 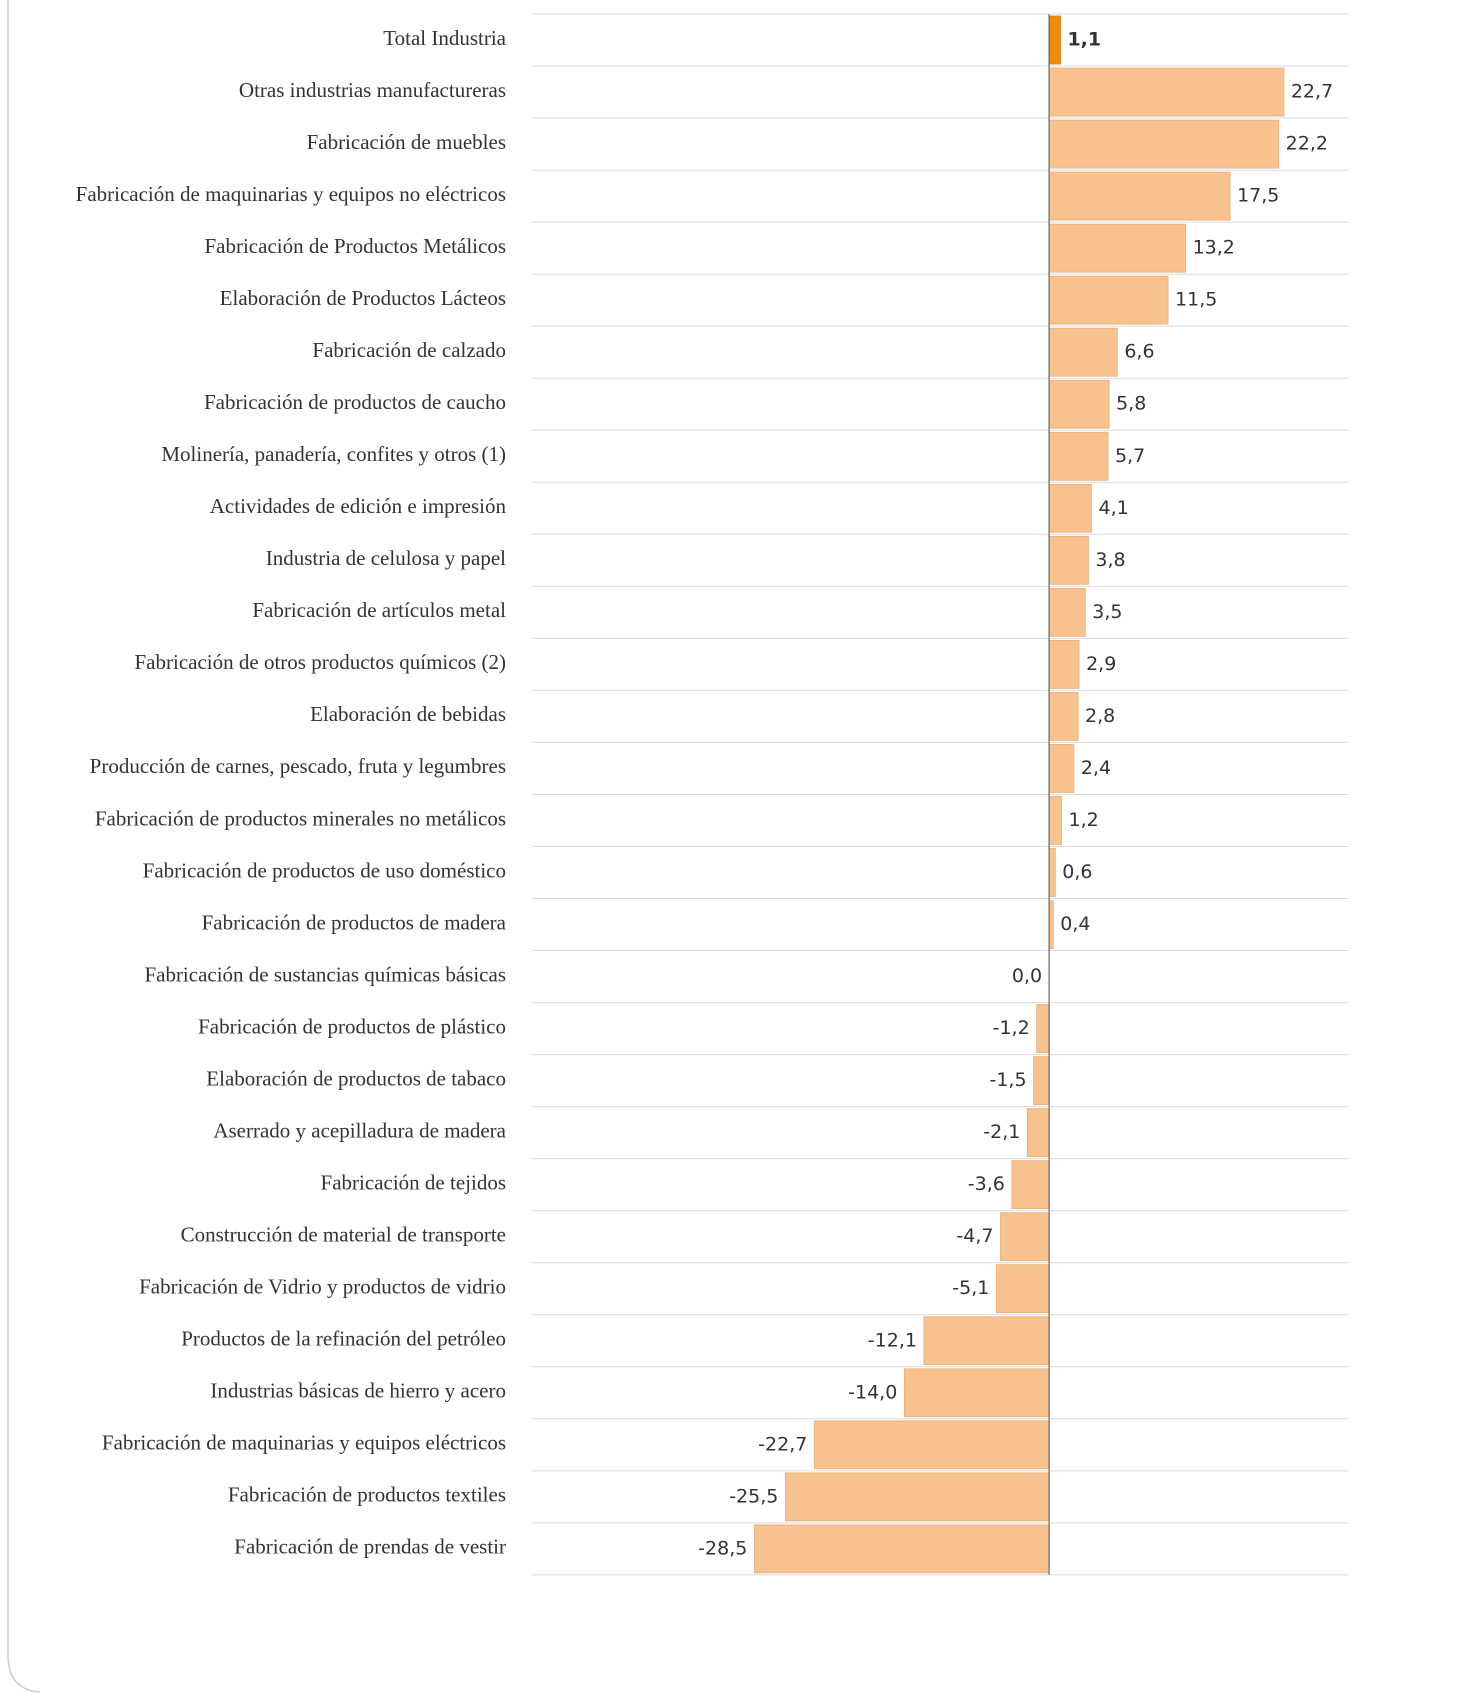 I want to click on value-label: 22,2, so click(x=1307, y=144).